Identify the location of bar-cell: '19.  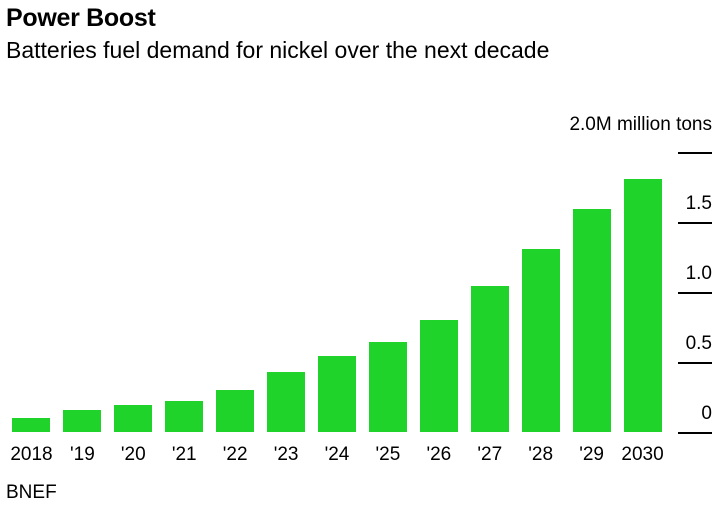
(82, 308).